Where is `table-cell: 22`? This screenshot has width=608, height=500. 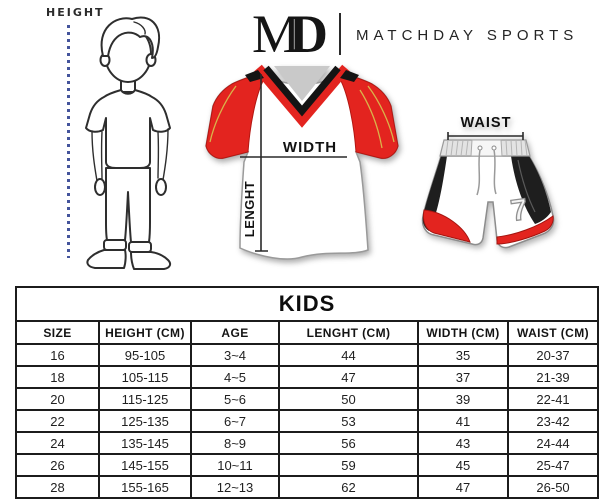
table-cell: 22 is located at coordinates (57, 421).